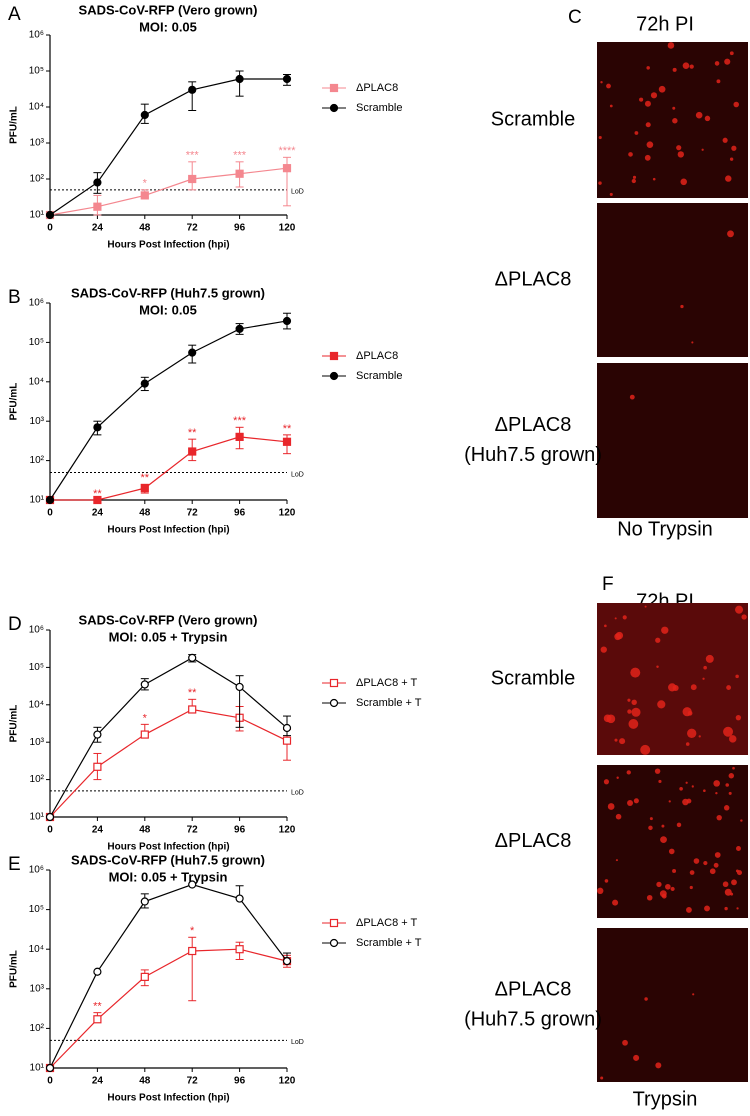  I want to click on significance-label: ***, so click(240, 156).